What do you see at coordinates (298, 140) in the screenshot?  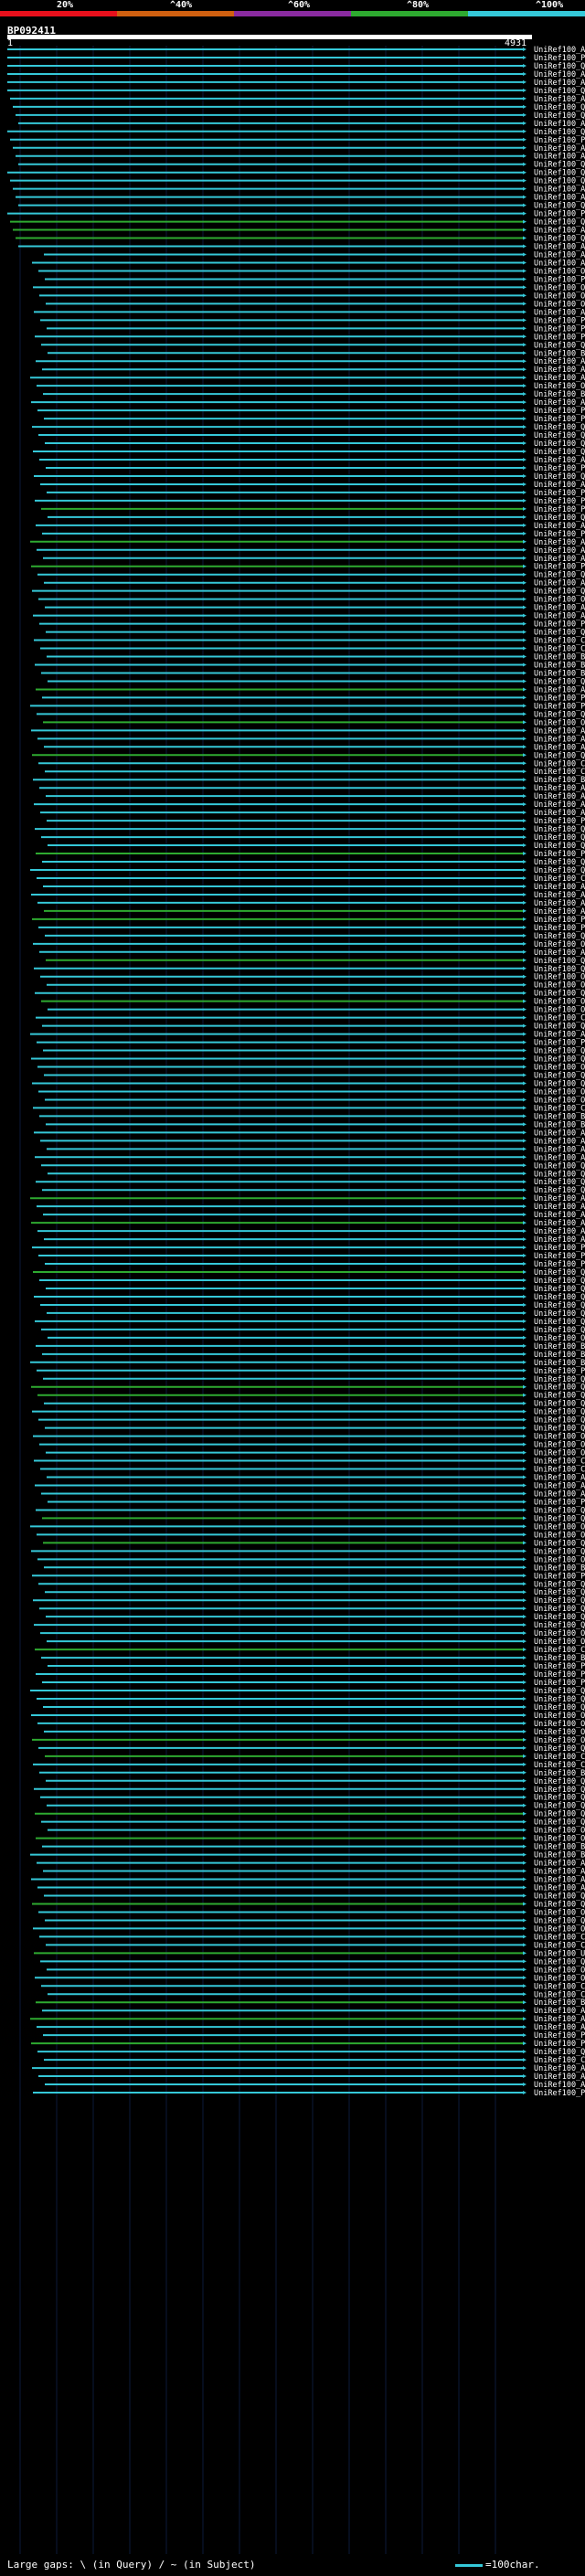 I see `hit-row: UniRef100_P22686` at bounding box center [298, 140].